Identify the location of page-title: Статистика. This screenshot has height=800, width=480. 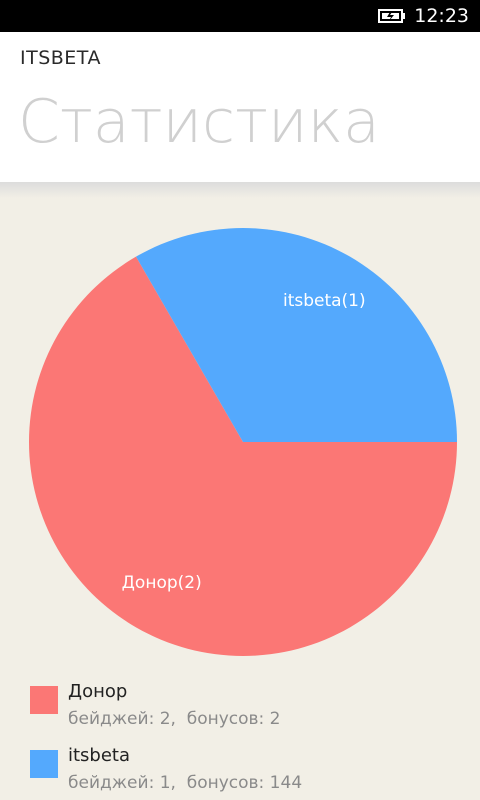
(199, 122).